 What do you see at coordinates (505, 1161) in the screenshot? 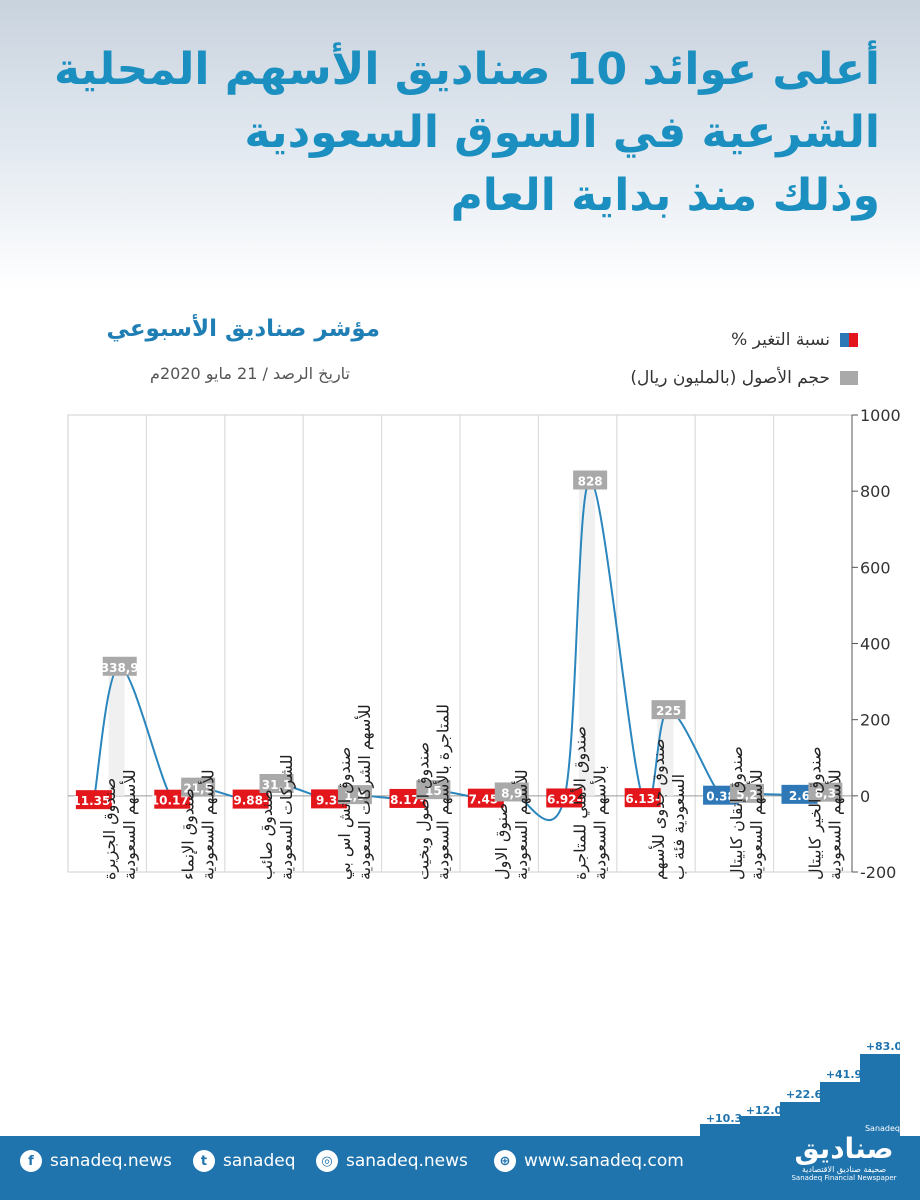
I see `globe-icon: ⊕` at bounding box center [505, 1161].